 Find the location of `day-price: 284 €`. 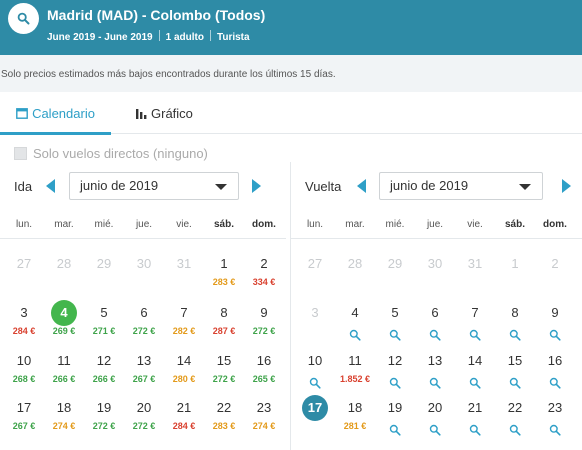

day-price: 284 € is located at coordinates (184, 426).